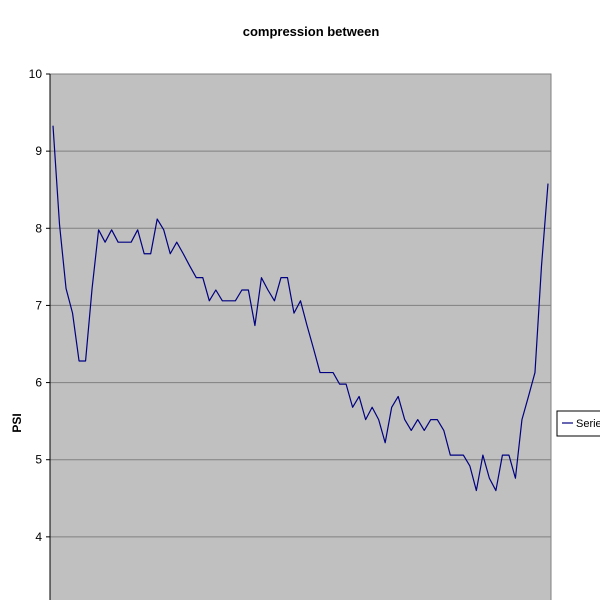 This screenshot has width=600, height=600. I want to click on y-axis-ticks: 109876543, so click(39, 305).